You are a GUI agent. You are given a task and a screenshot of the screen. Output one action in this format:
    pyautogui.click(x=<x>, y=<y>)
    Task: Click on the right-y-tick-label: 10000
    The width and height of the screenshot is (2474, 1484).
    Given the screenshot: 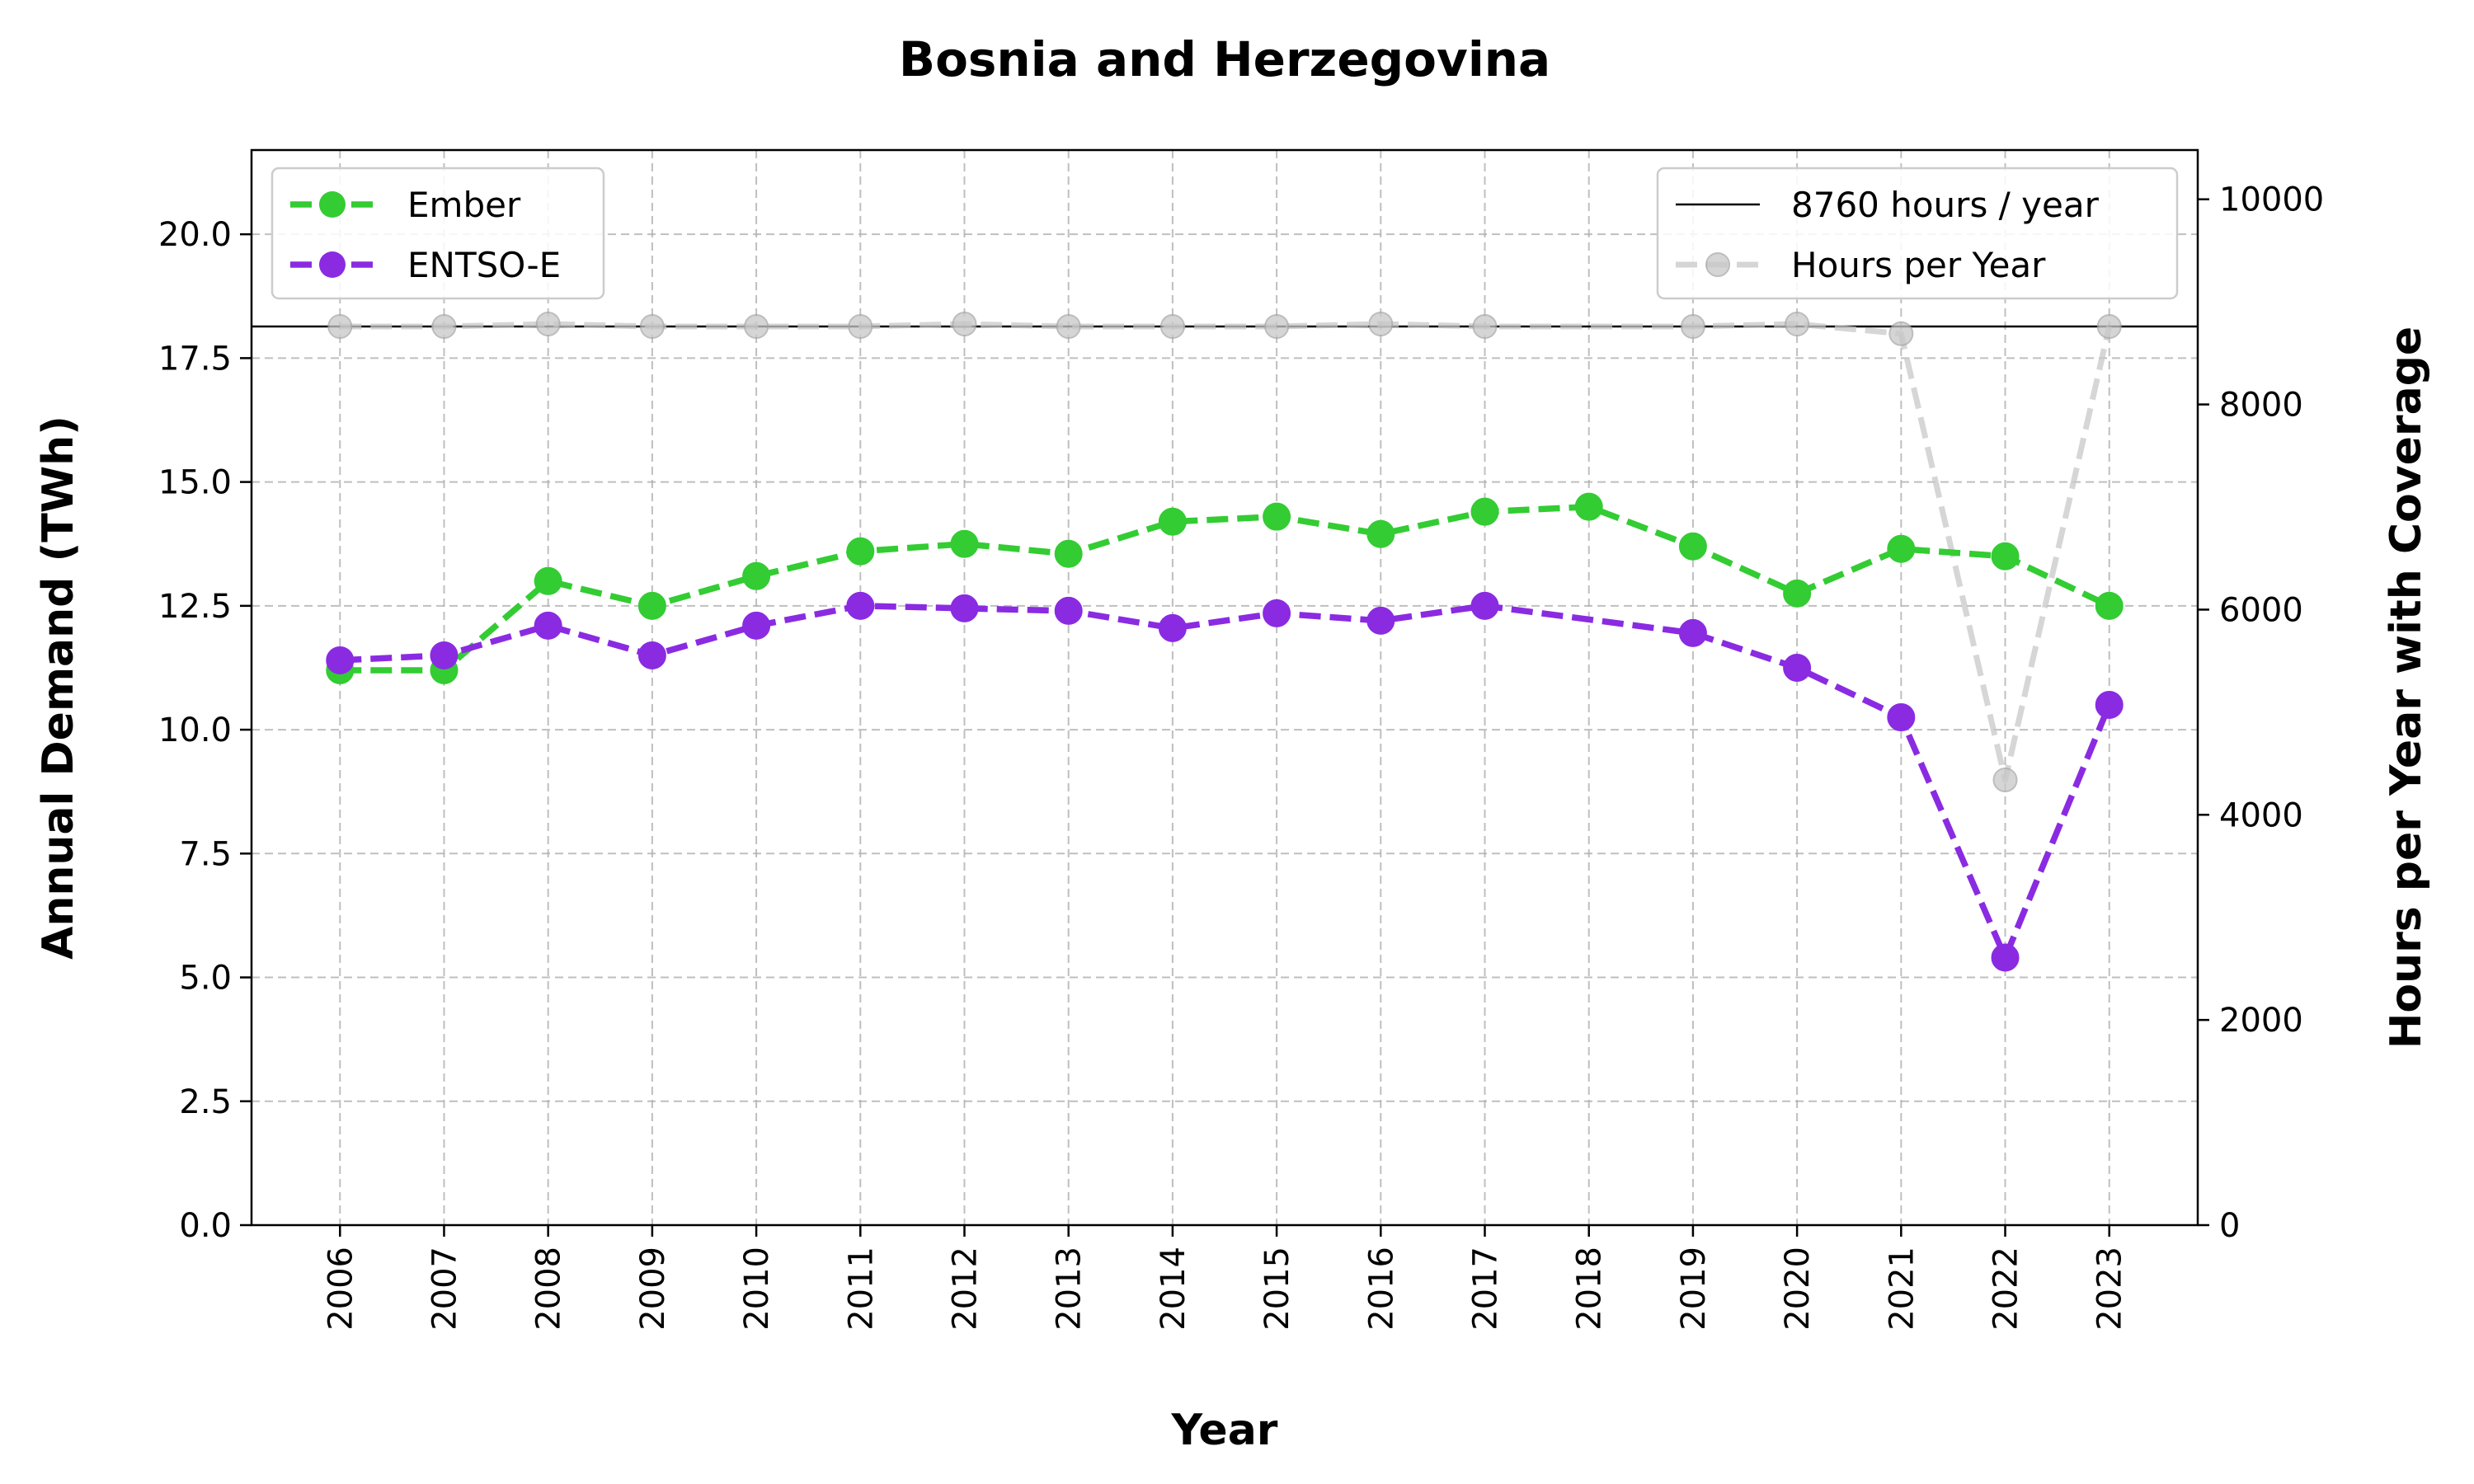 What is the action you would take?
    pyautogui.click(x=2271, y=200)
    